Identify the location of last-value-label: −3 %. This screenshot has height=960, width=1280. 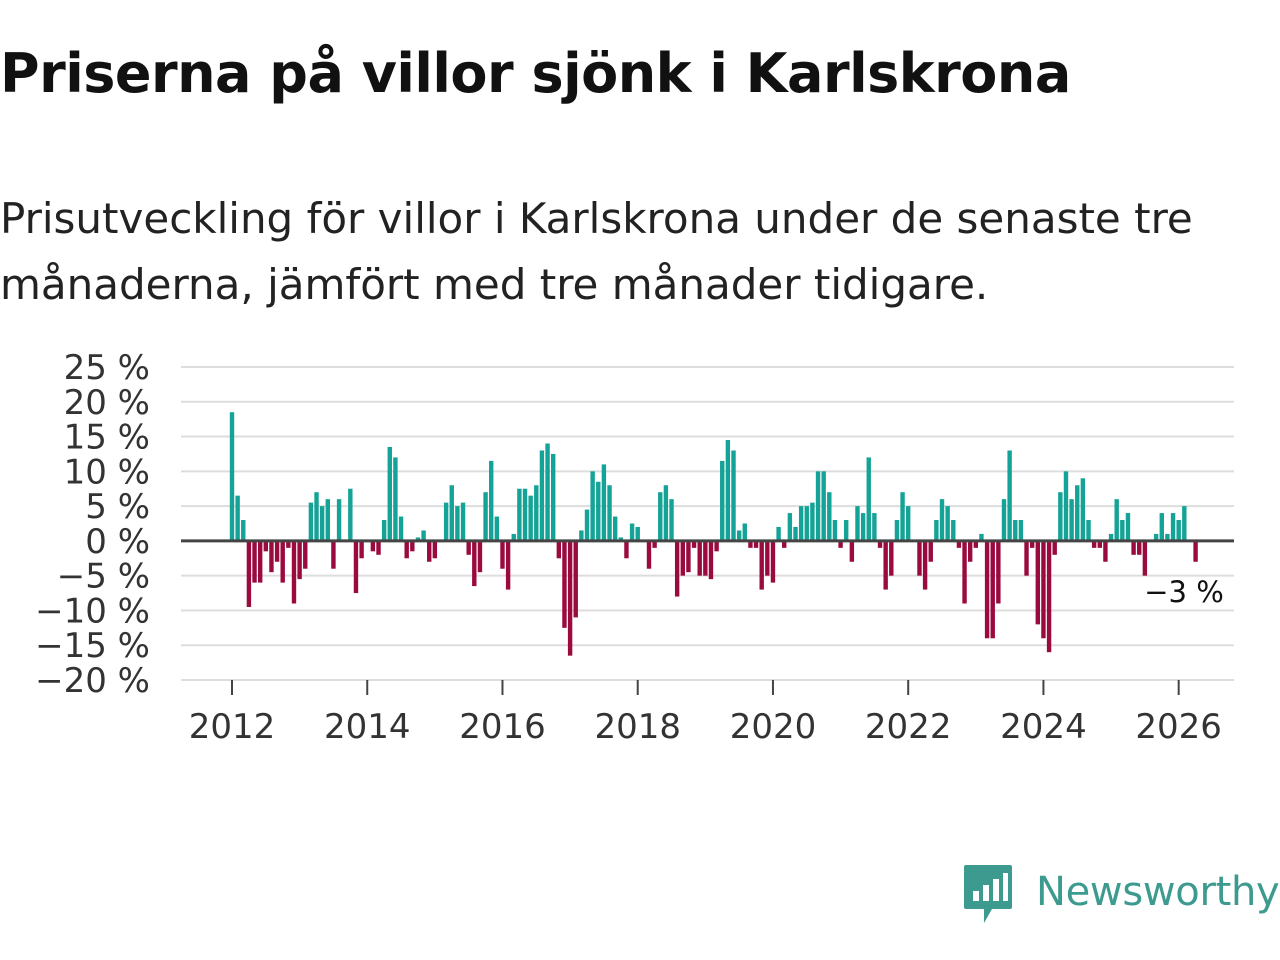
(1184, 592).